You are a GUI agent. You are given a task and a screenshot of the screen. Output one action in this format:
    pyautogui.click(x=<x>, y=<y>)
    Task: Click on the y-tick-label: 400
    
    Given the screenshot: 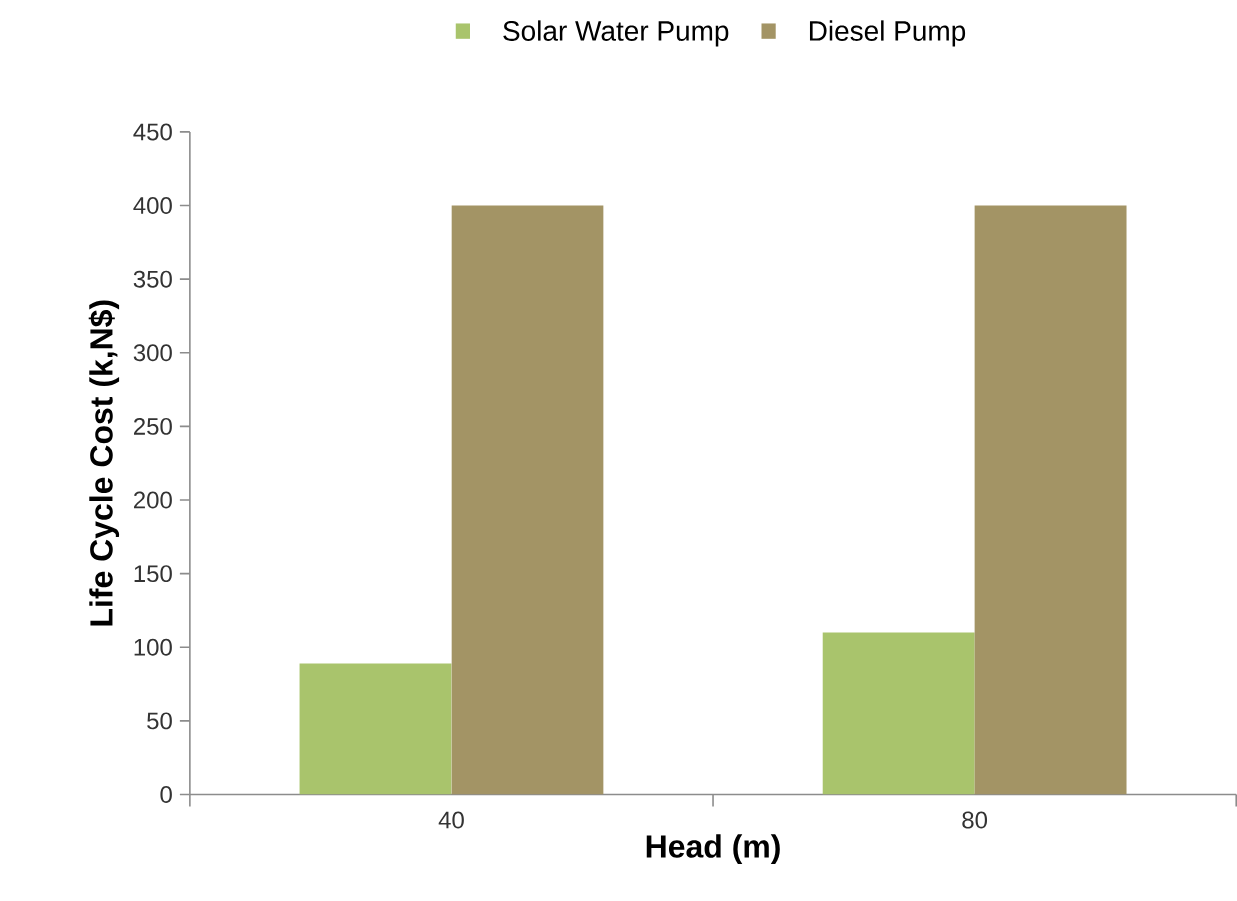 What is the action you would take?
    pyautogui.click(x=152, y=205)
    